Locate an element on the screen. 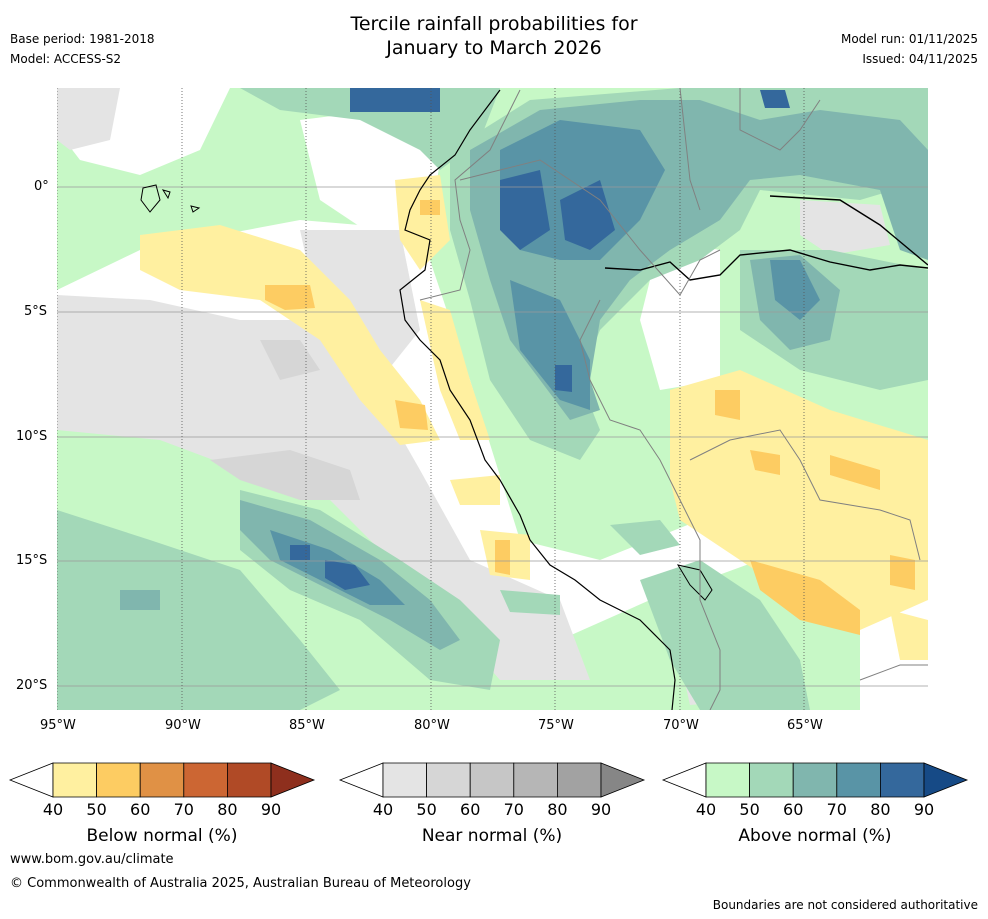  white-area is located at coordinates (680, 315).